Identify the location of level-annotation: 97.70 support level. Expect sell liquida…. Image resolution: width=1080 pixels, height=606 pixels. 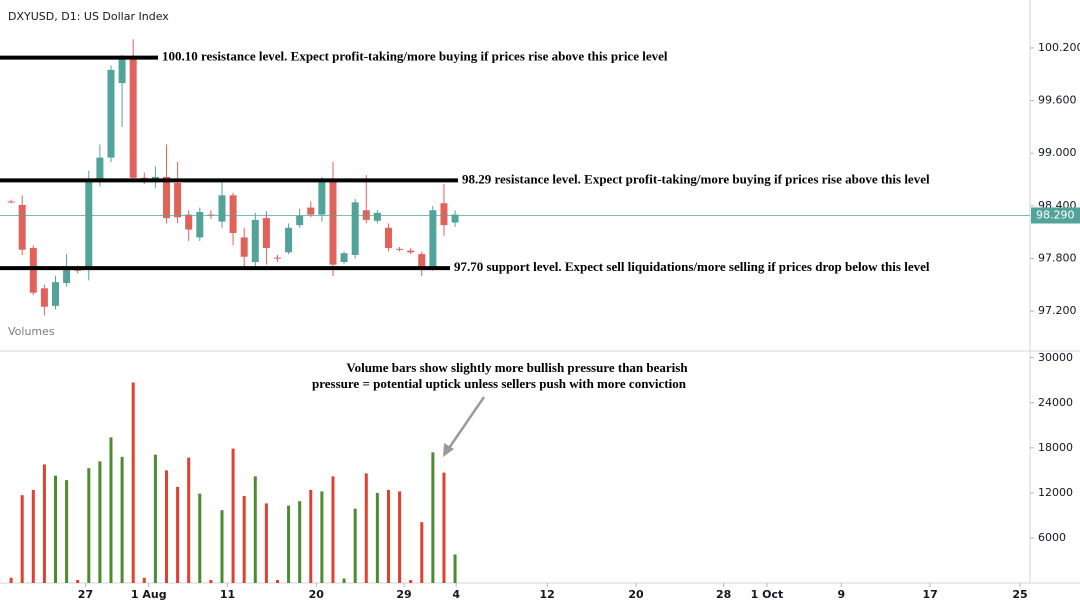
(692, 266).